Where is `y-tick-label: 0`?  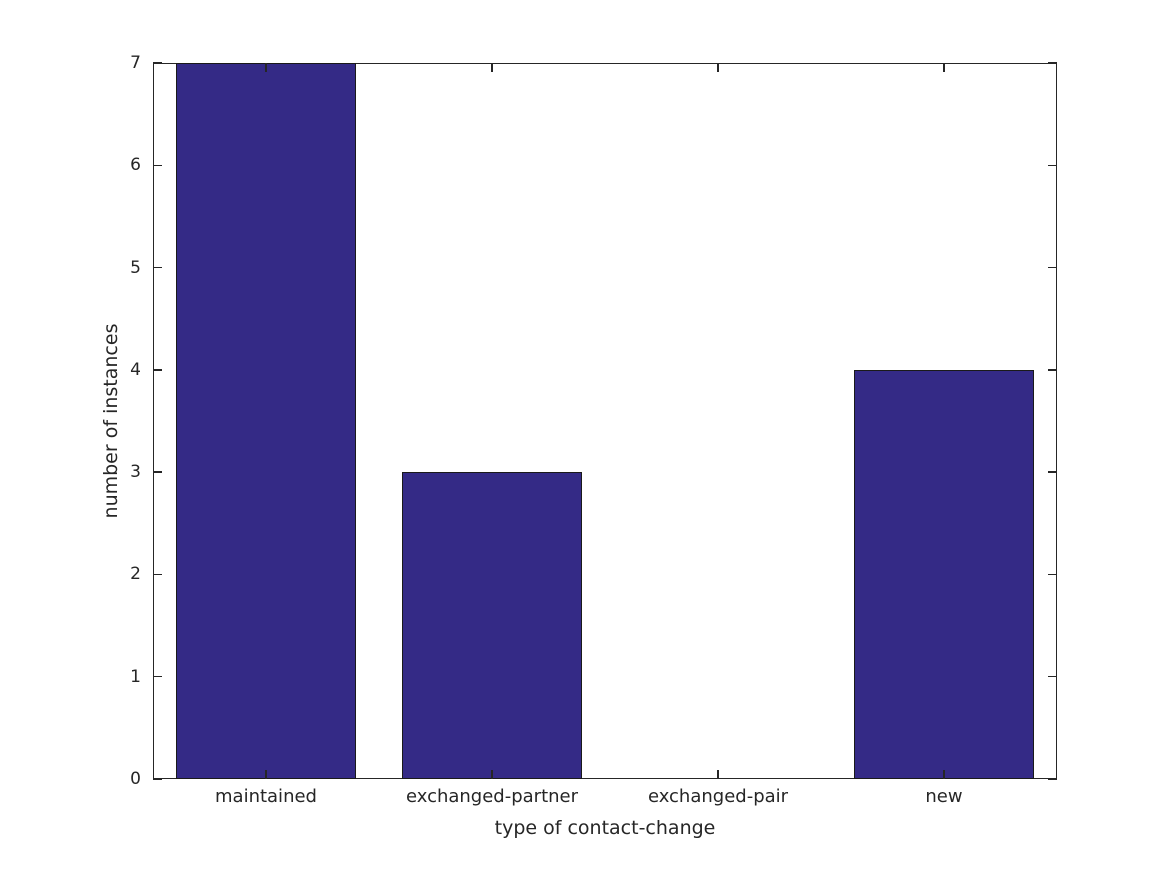 y-tick-label: 0 is located at coordinates (135, 779).